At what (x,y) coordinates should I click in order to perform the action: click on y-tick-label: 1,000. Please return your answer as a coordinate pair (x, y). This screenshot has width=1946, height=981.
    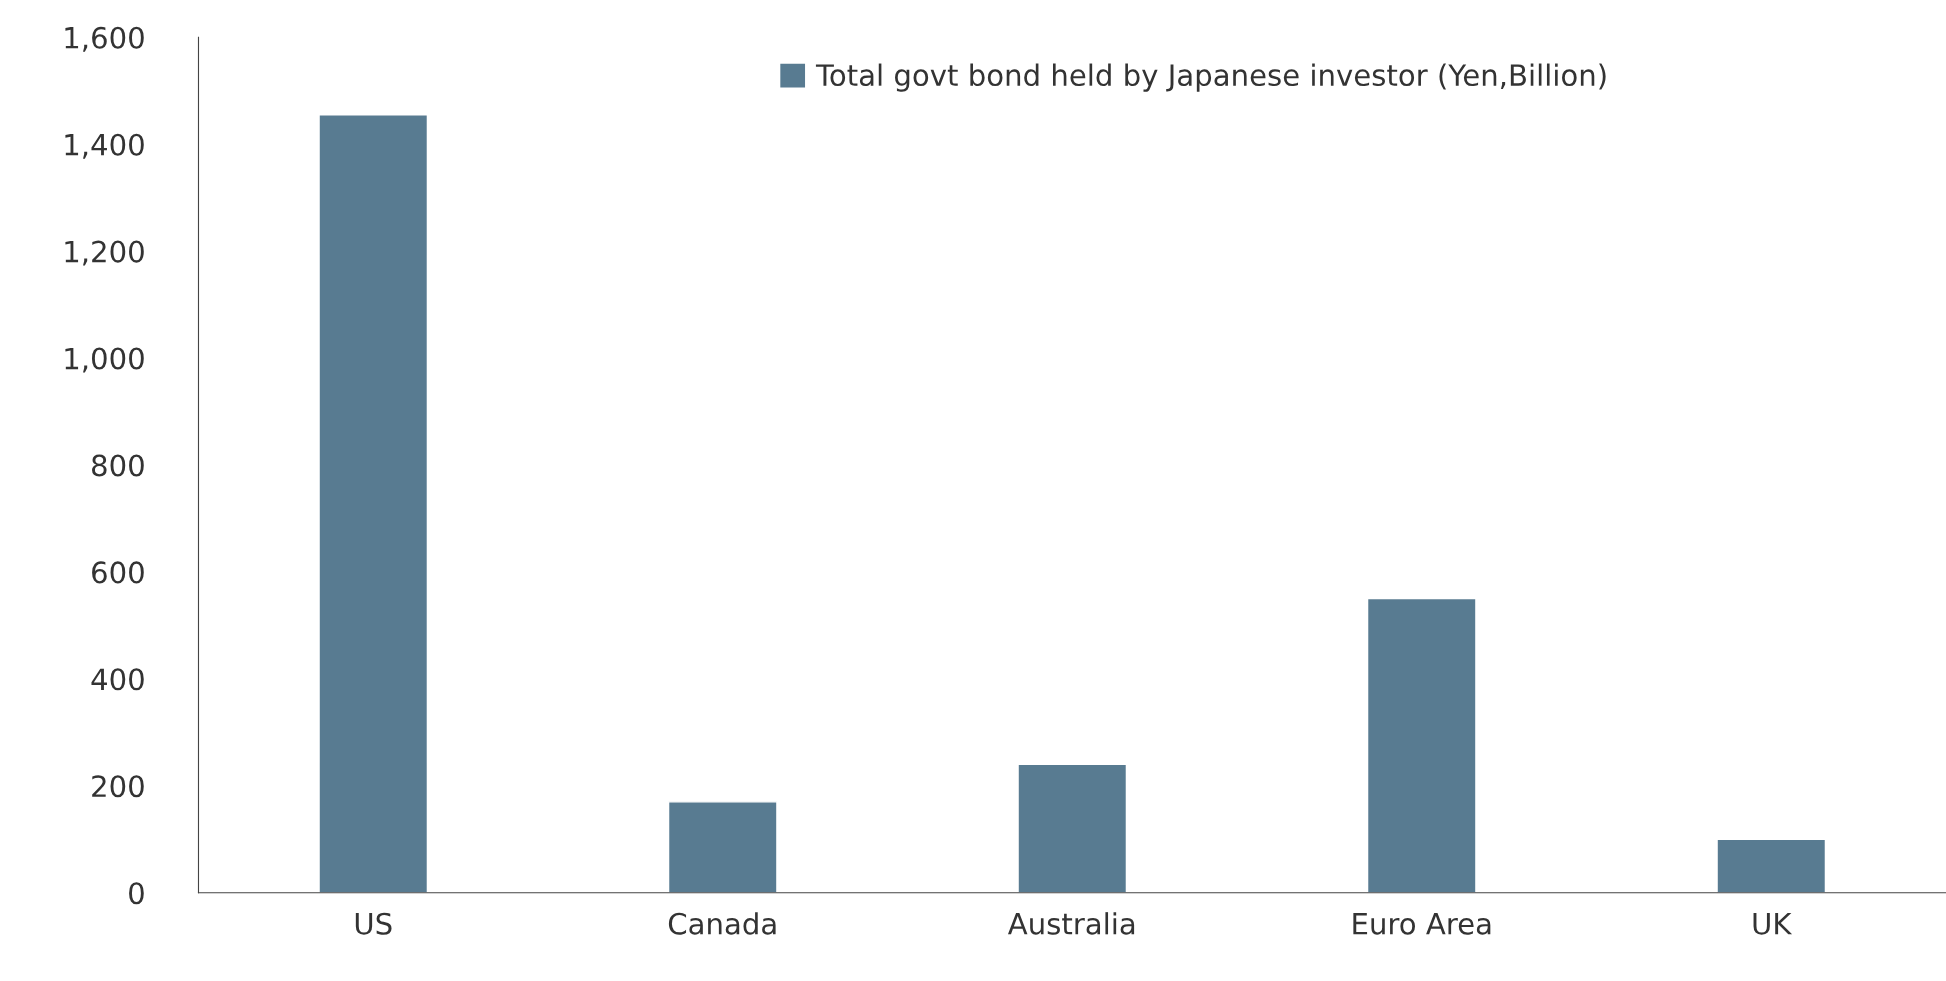
    Looking at the image, I should click on (104, 360).